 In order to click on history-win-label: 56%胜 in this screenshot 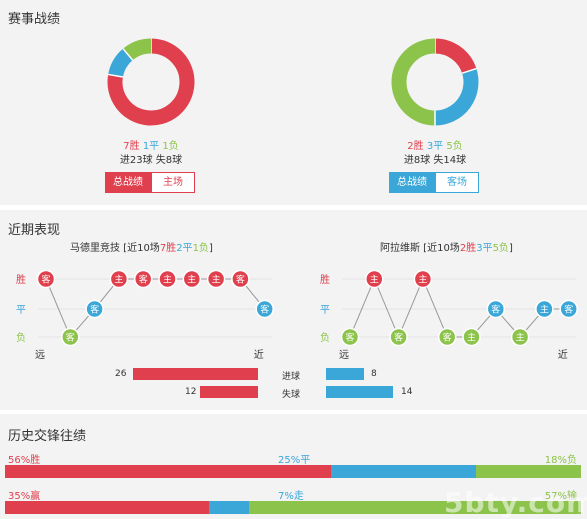, I will do `click(24, 460)`.